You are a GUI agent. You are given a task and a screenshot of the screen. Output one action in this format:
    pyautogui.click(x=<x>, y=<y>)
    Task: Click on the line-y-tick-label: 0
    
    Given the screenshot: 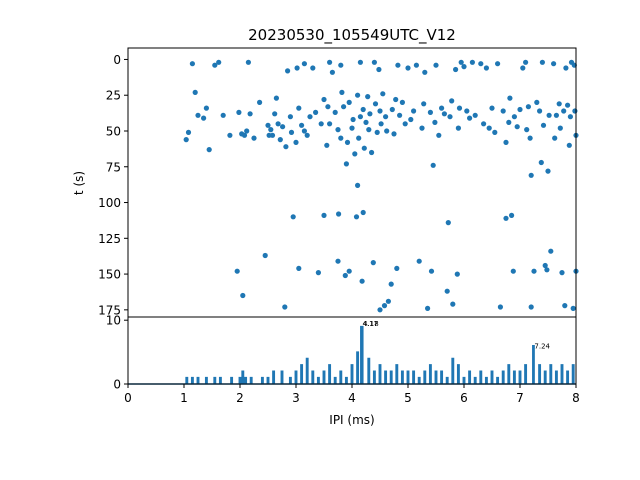 What is the action you would take?
    pyautogui.click(x=117, y=385)
    